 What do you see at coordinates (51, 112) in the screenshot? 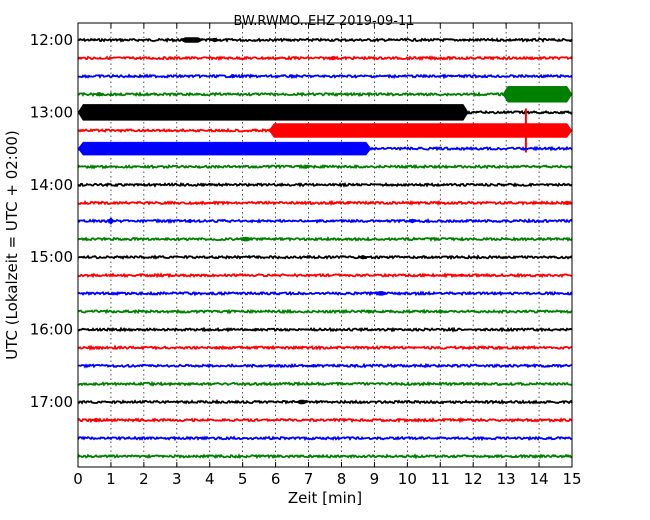
I see `y-tick-label: 13:00` at bounding box center [51, 112].